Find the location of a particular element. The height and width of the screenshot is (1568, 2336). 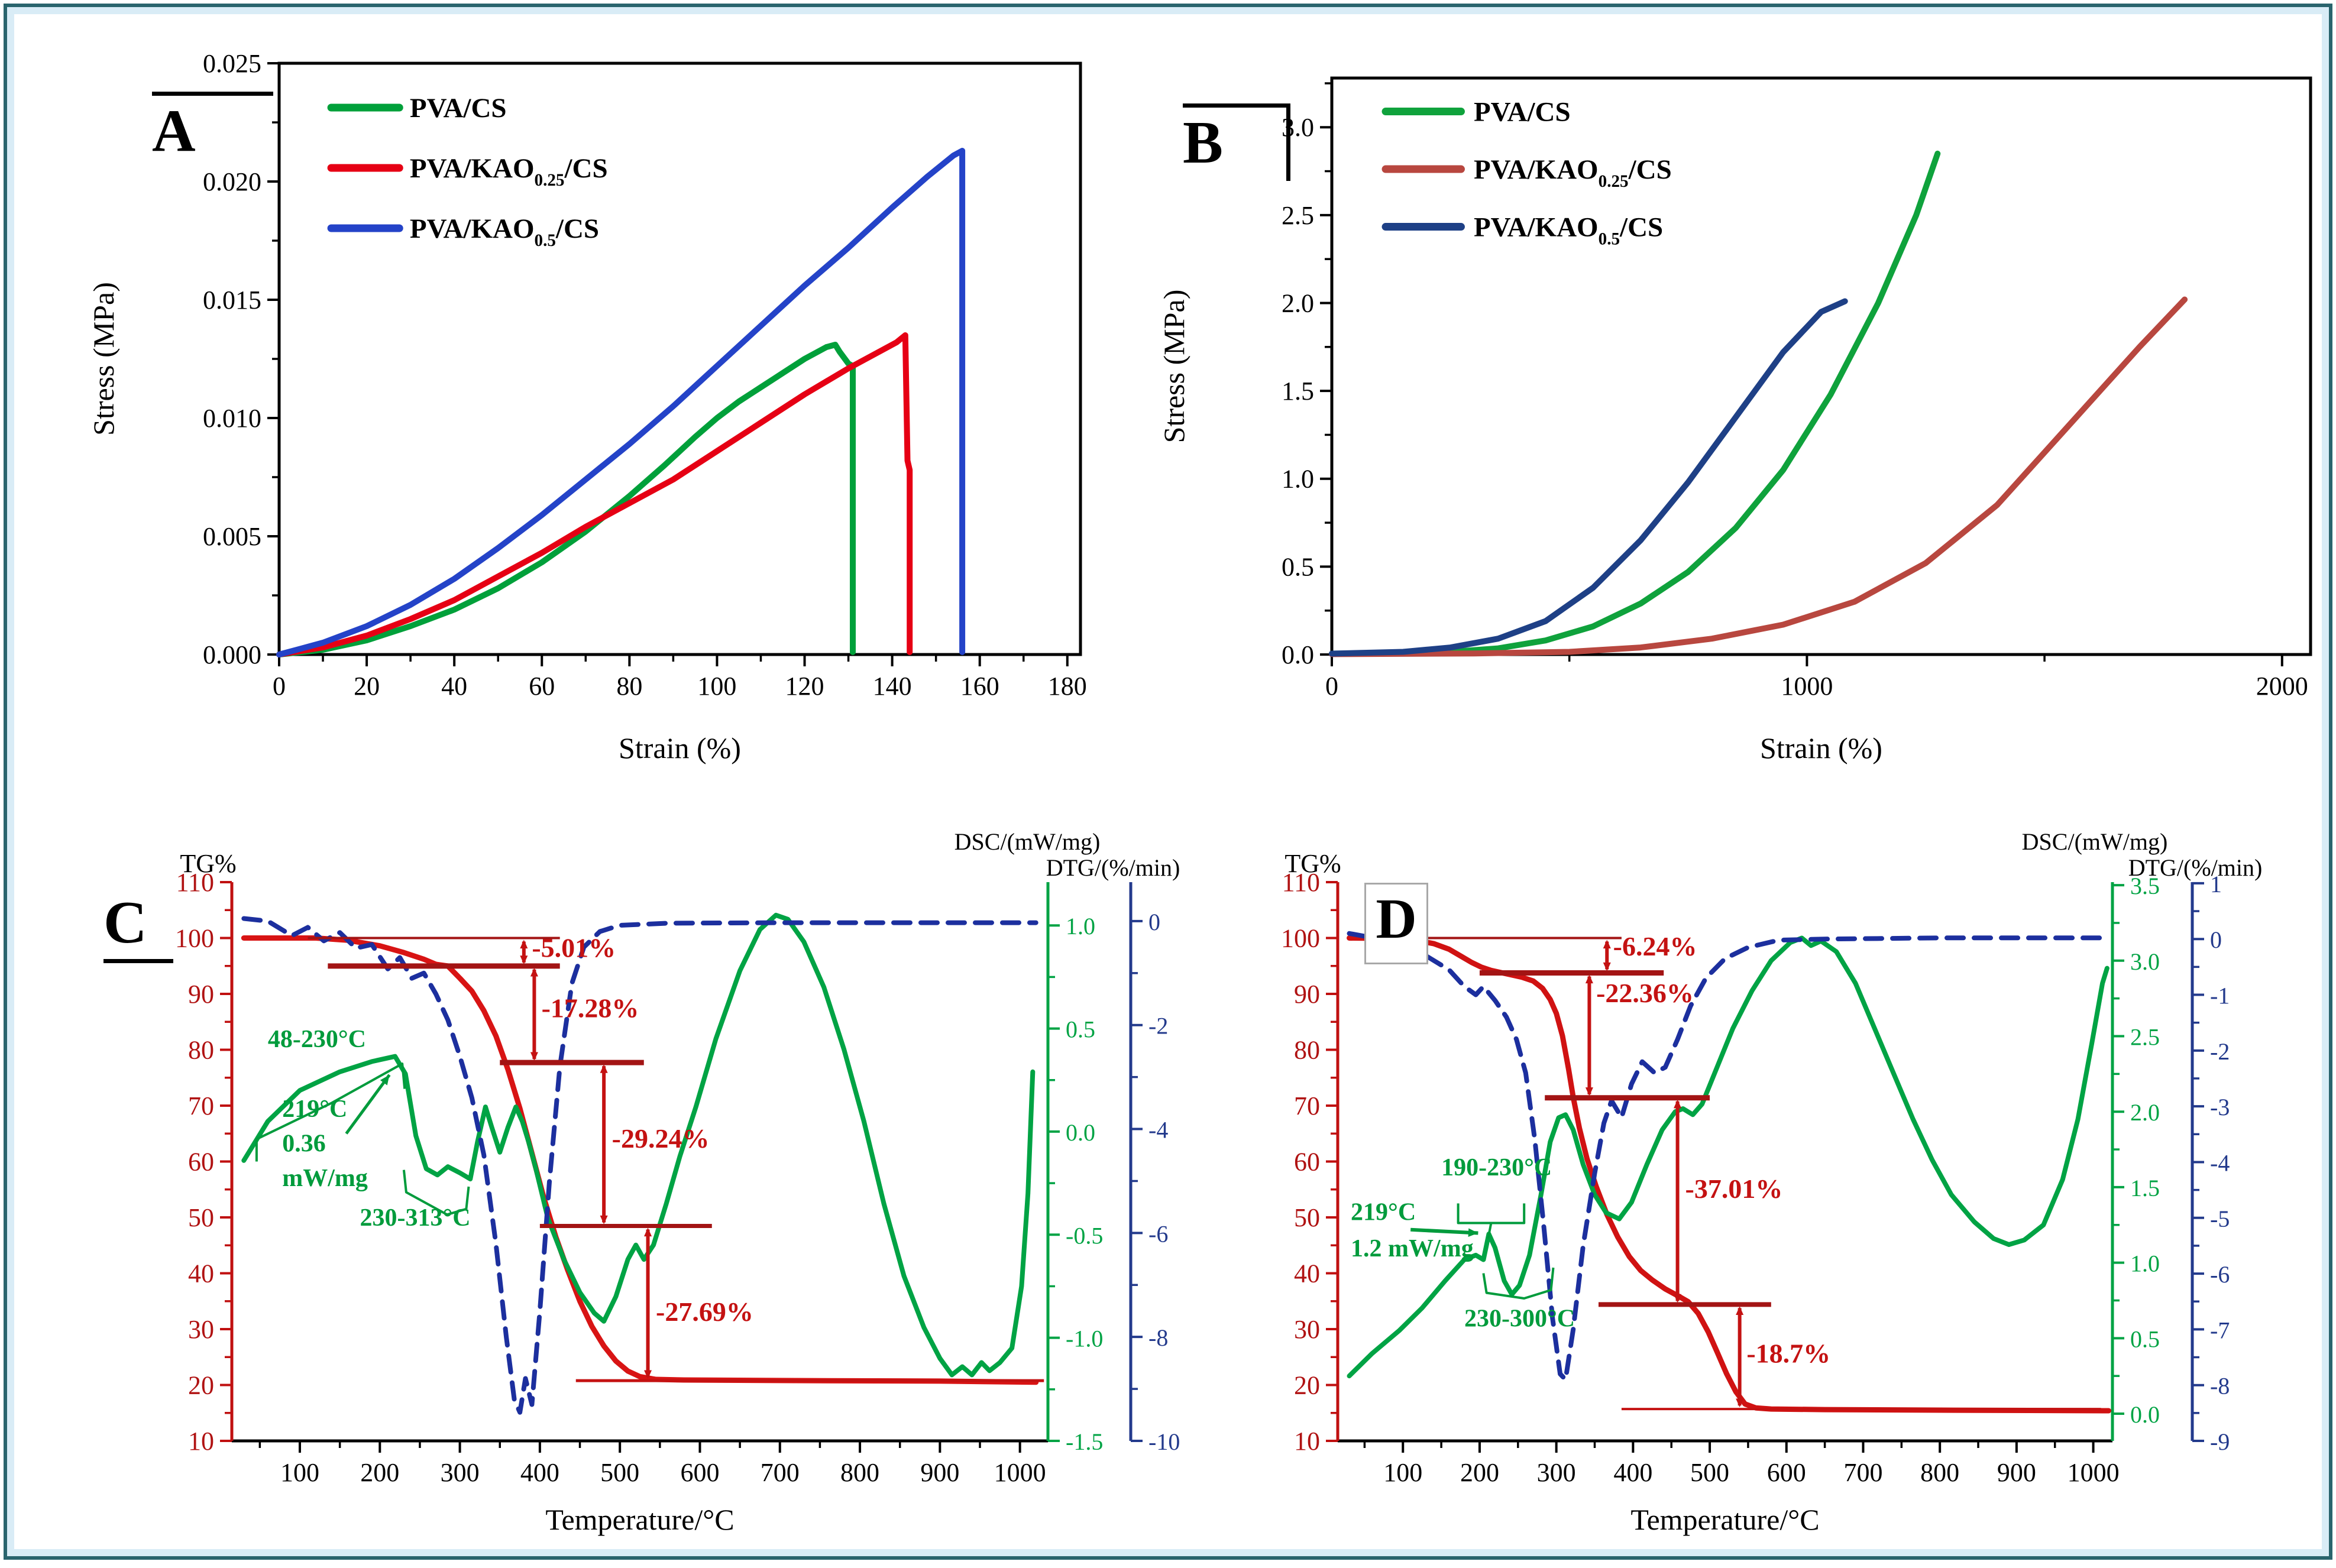

svg-text: -3 is located at coordinates (2220, 1107).